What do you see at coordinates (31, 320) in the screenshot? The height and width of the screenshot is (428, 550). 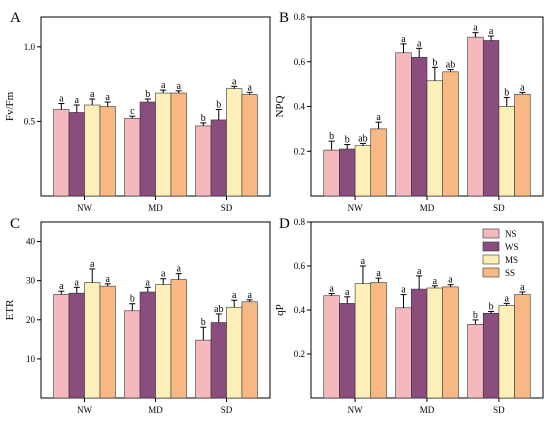 I see `y-tick-label: 20` at bounding box center [31, 320].